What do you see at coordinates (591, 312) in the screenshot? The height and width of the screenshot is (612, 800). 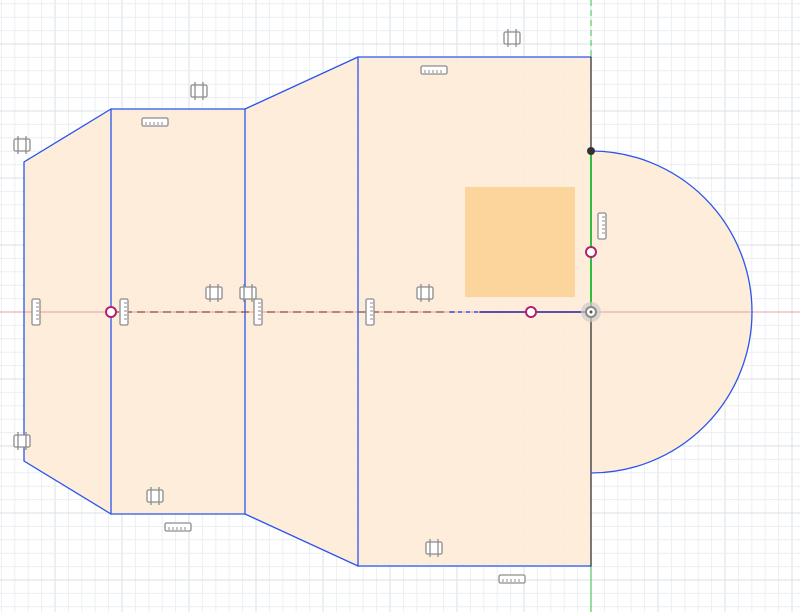 I see `origin-point-dot` at bounding box center [591, 312].